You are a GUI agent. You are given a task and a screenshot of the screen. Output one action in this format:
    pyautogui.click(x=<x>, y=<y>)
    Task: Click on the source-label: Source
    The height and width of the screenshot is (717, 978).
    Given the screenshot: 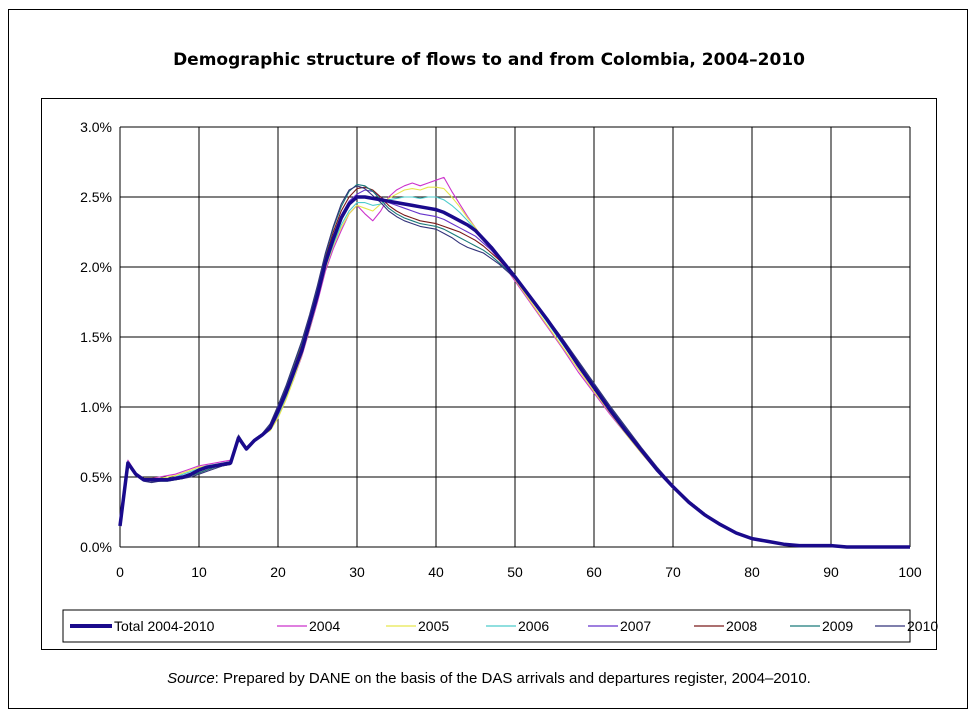 What is the action you would take?
    pyautogui.click(x=191, y=678)
    